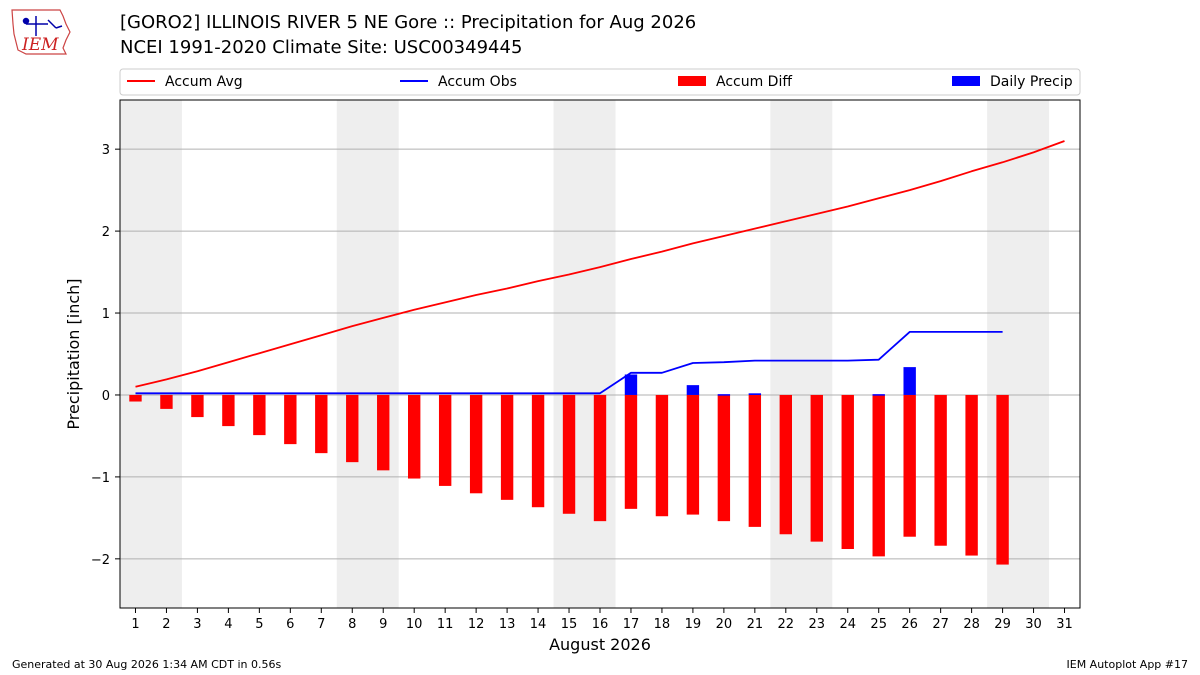 The height and width of the screenshot is (675, 1200). Describe the element at coordinates (290, 624) in the screenshot. I see `x-tick-label: 6` at that location.